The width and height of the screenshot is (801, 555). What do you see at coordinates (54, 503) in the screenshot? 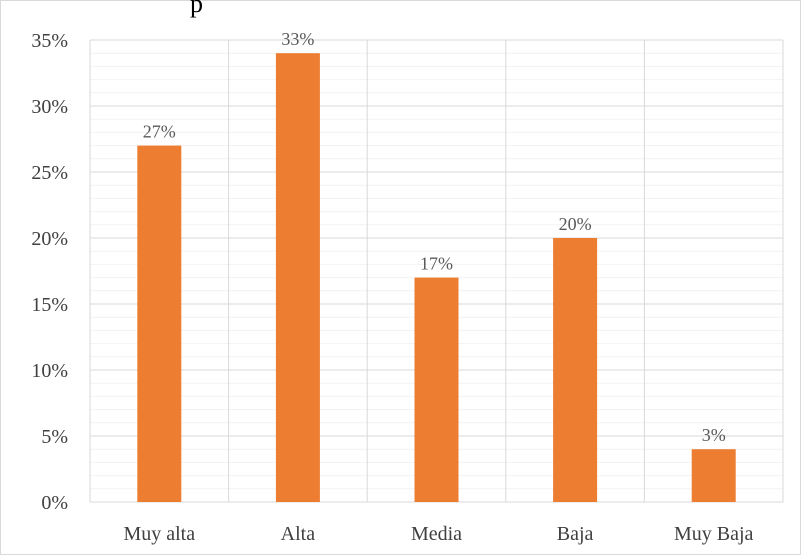
I see `y-tick-label: 0%` at bounding box center [54, 503].